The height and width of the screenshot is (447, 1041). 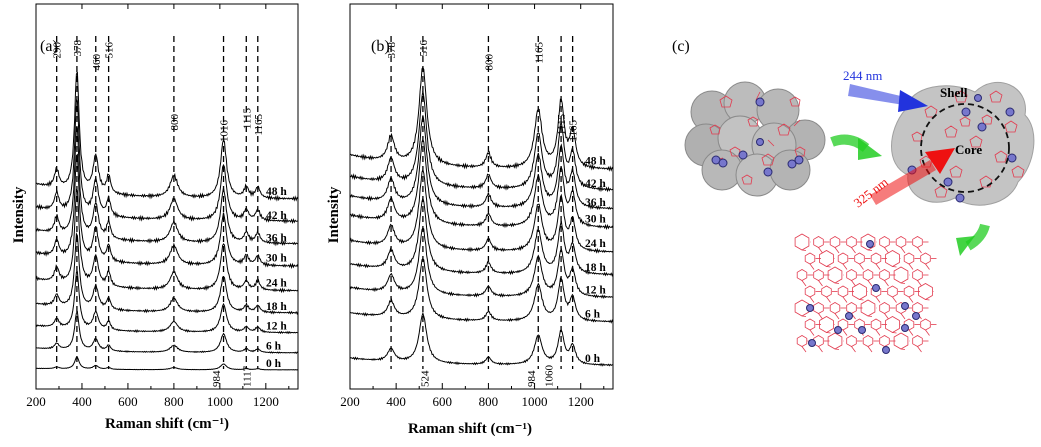 What do you see at coordinates (862, 75) in the screenshot?
I see `laser-244-label: 244 nm` at bounding box center [862, 75].